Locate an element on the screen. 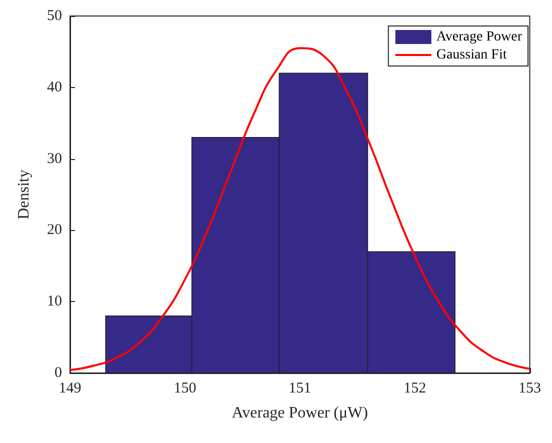  y-tick-label: 20 is located at coordinates (54, 230).